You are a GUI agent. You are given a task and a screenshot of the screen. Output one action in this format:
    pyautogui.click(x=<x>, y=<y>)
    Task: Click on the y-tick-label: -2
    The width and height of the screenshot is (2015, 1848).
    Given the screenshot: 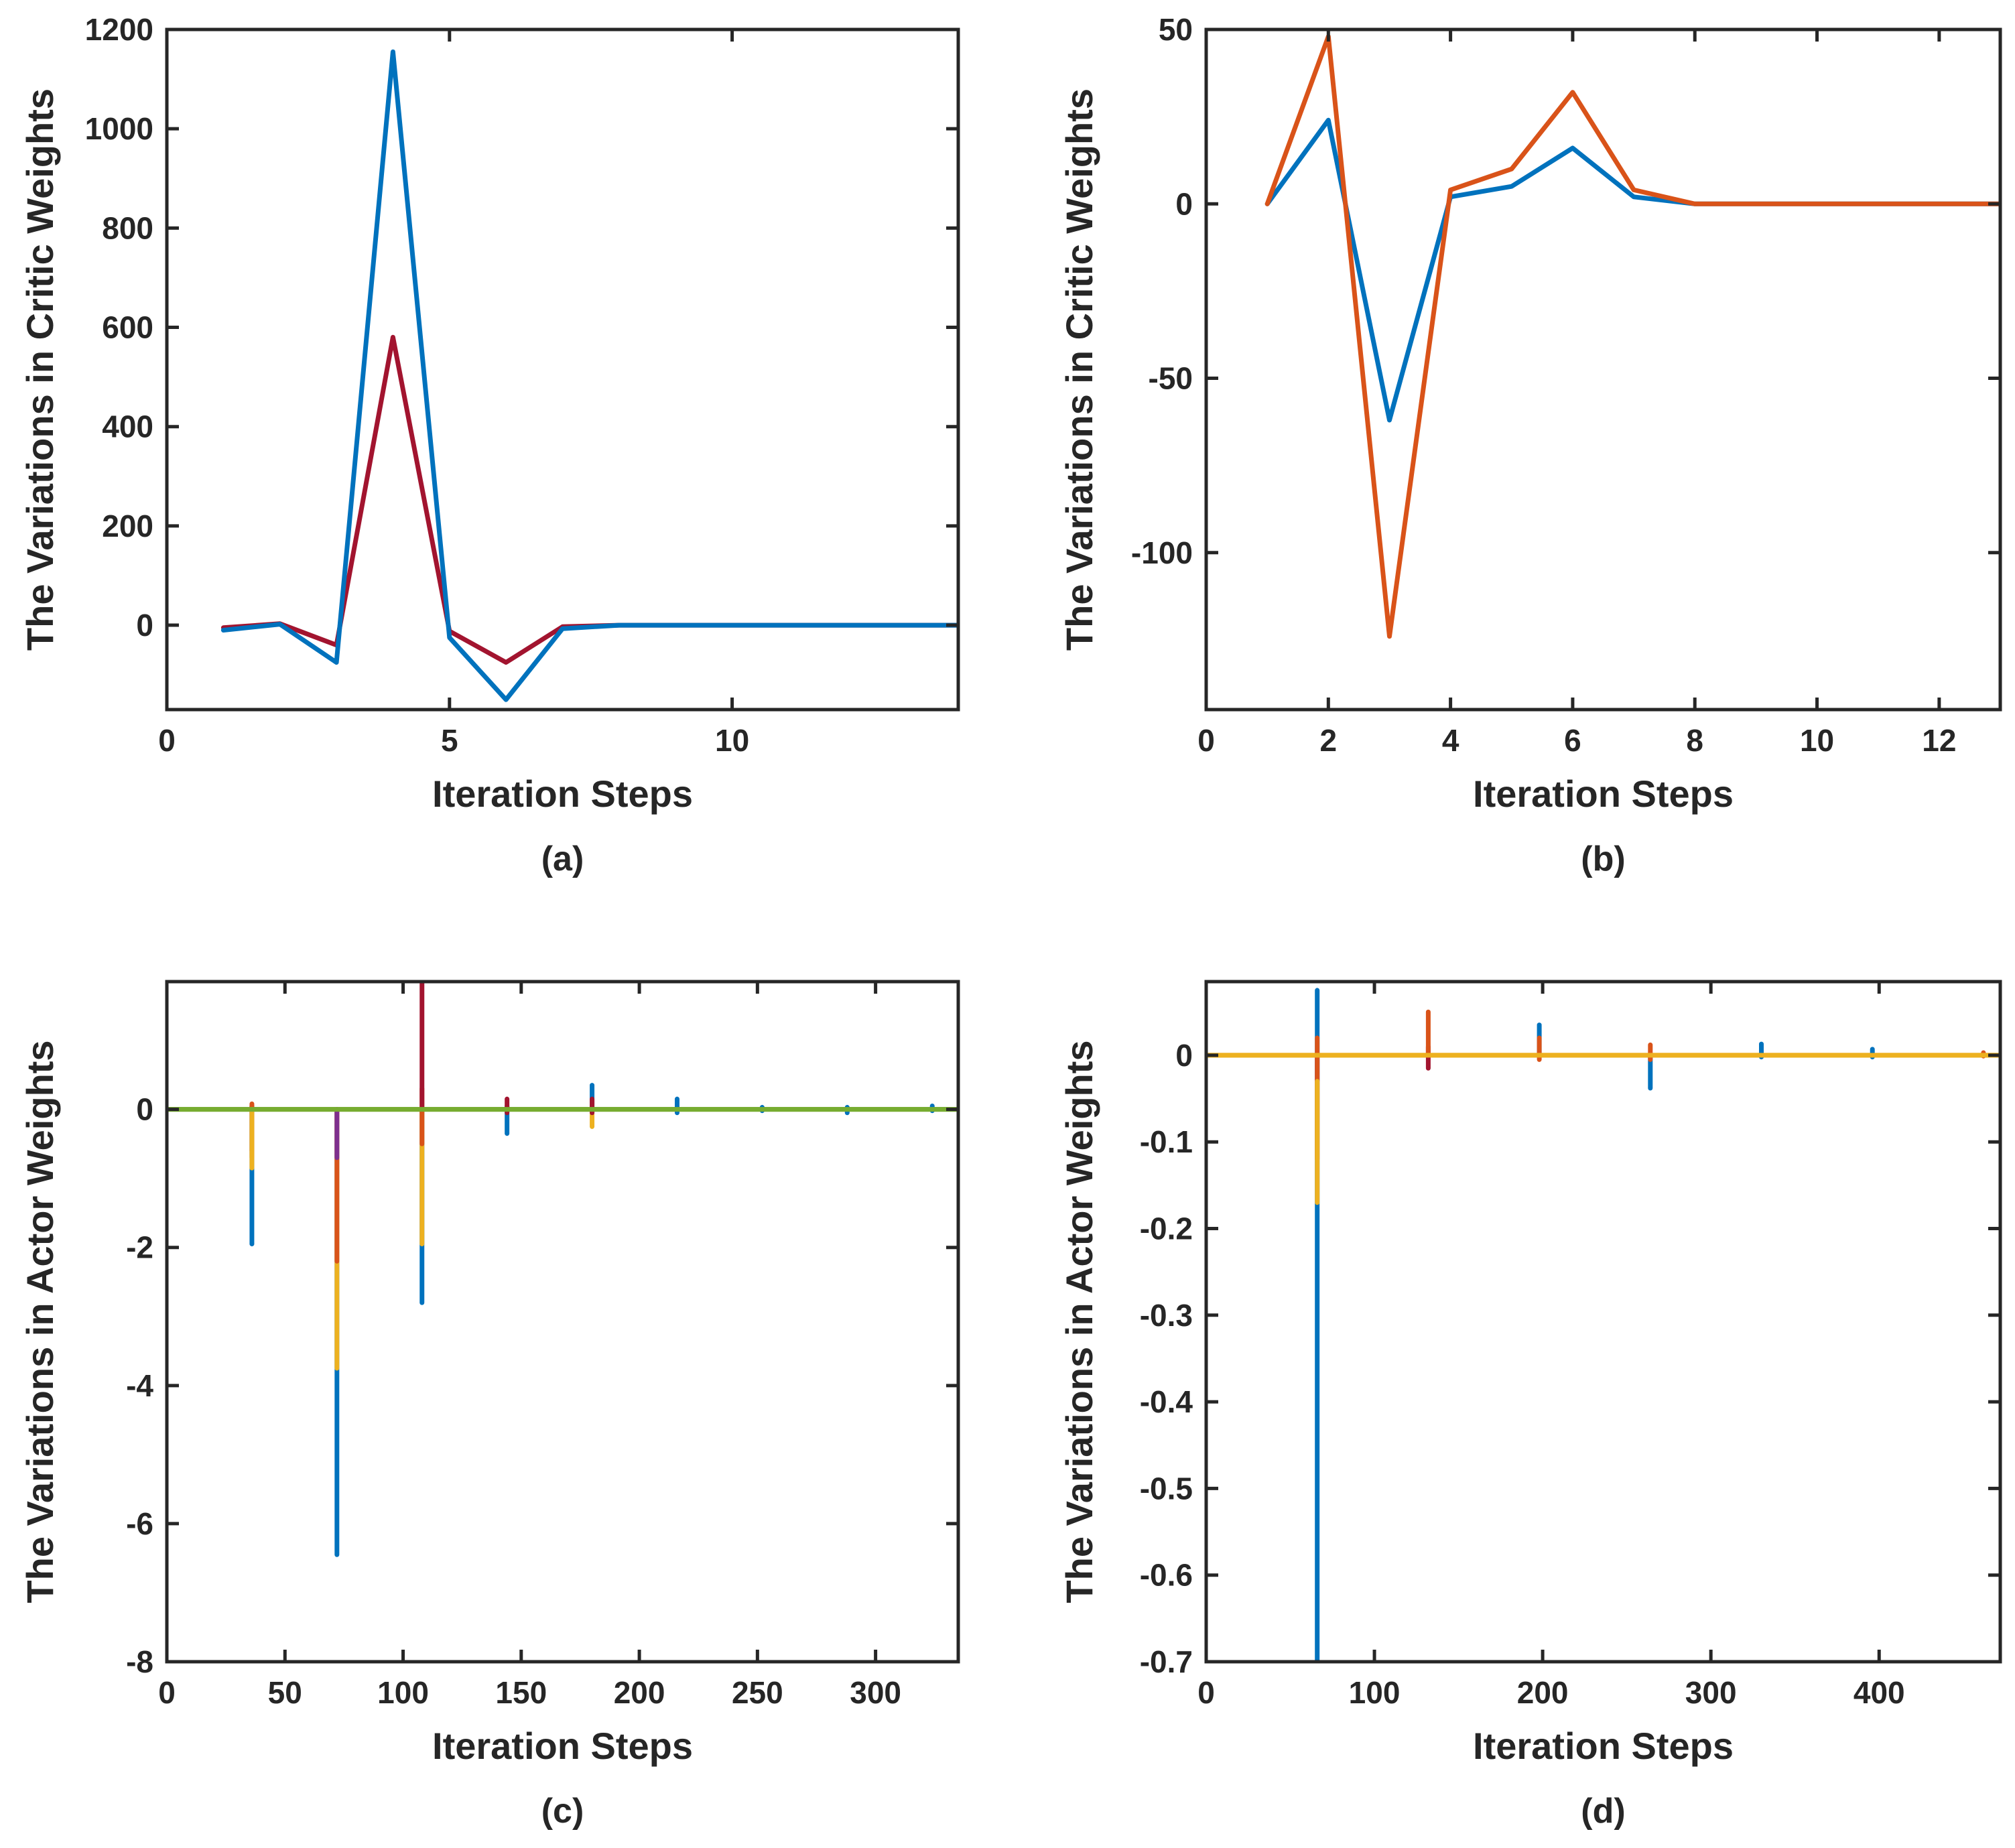 What is the action you would take?
    pyautogui.click(x=139, y=1247)
    